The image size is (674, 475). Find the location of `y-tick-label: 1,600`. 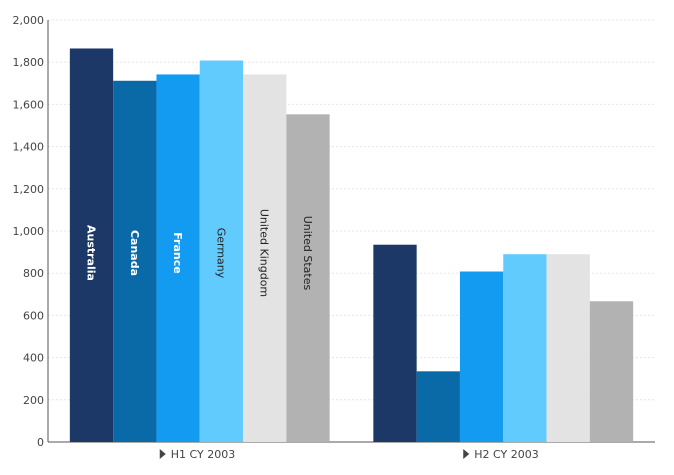

y-tick-label: 1,600 is located at coordinates (29, 104).